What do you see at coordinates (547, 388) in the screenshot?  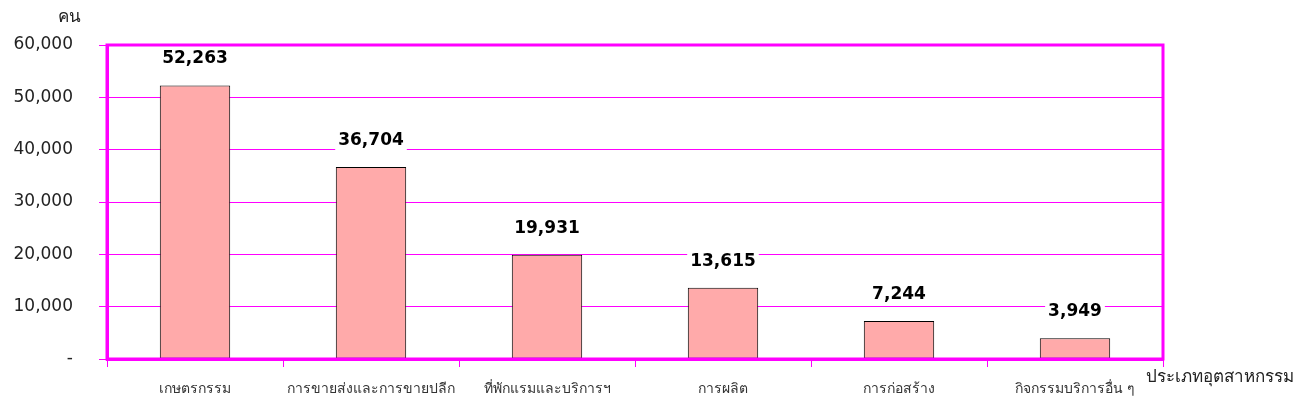 I see `x-tick-label: ที่พักแรมและบริการฯ` at bounding box center [547, 388].